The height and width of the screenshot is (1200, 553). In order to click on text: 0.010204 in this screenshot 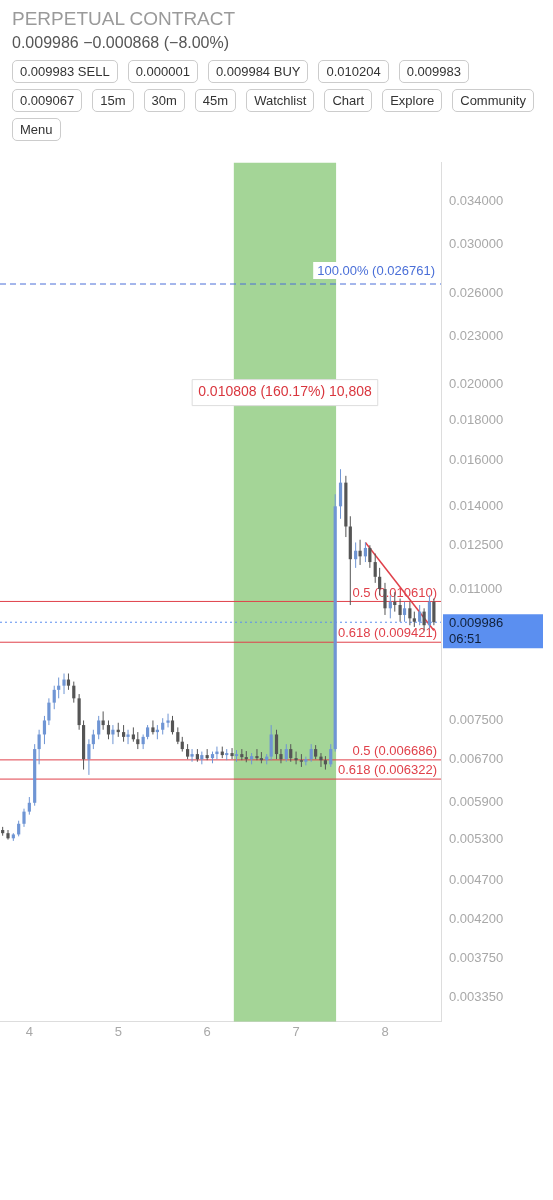, I will do `click(353, 71)`.